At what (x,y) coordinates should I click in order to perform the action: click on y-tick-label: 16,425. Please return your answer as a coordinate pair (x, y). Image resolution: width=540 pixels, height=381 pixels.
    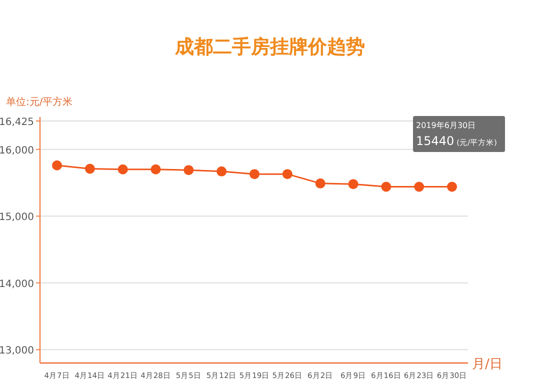
    Looking at the image, I should click on (17, 122).